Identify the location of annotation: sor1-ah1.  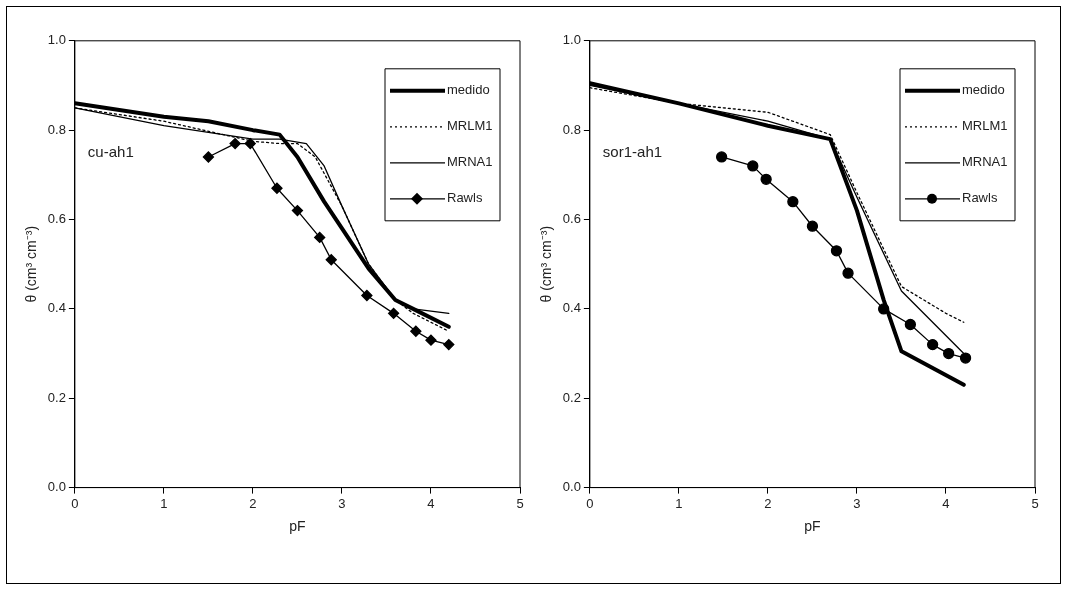
(632, 151).